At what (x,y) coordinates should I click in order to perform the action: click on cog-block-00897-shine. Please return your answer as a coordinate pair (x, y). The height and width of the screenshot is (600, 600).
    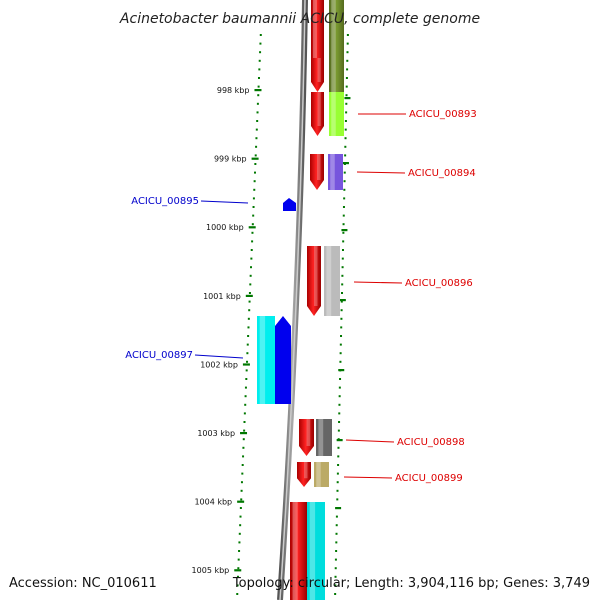
    Looking at the image, I should click on (262, 360).